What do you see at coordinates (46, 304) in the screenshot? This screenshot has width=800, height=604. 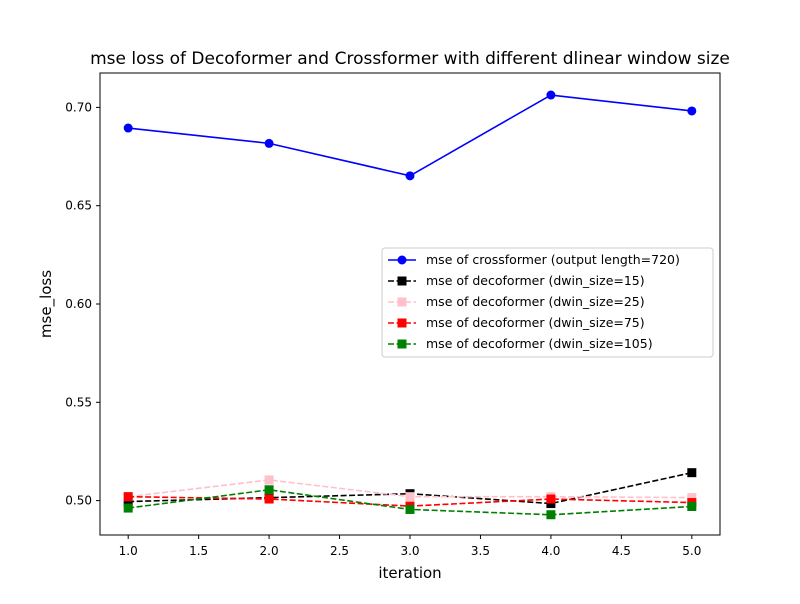 I see `y-axis-label: mse_loss` at bounding box center [46, 304].